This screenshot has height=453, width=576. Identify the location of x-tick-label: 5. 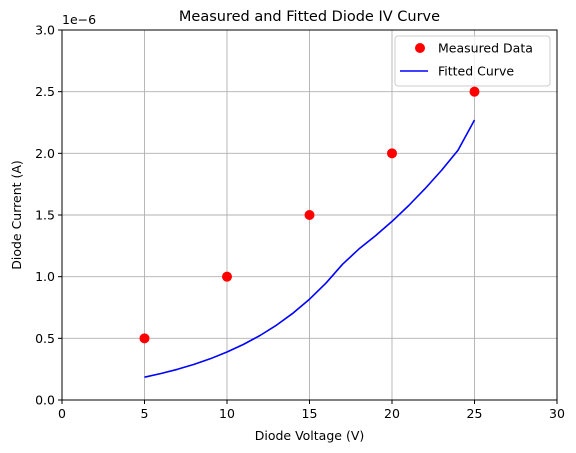
(145, 413).